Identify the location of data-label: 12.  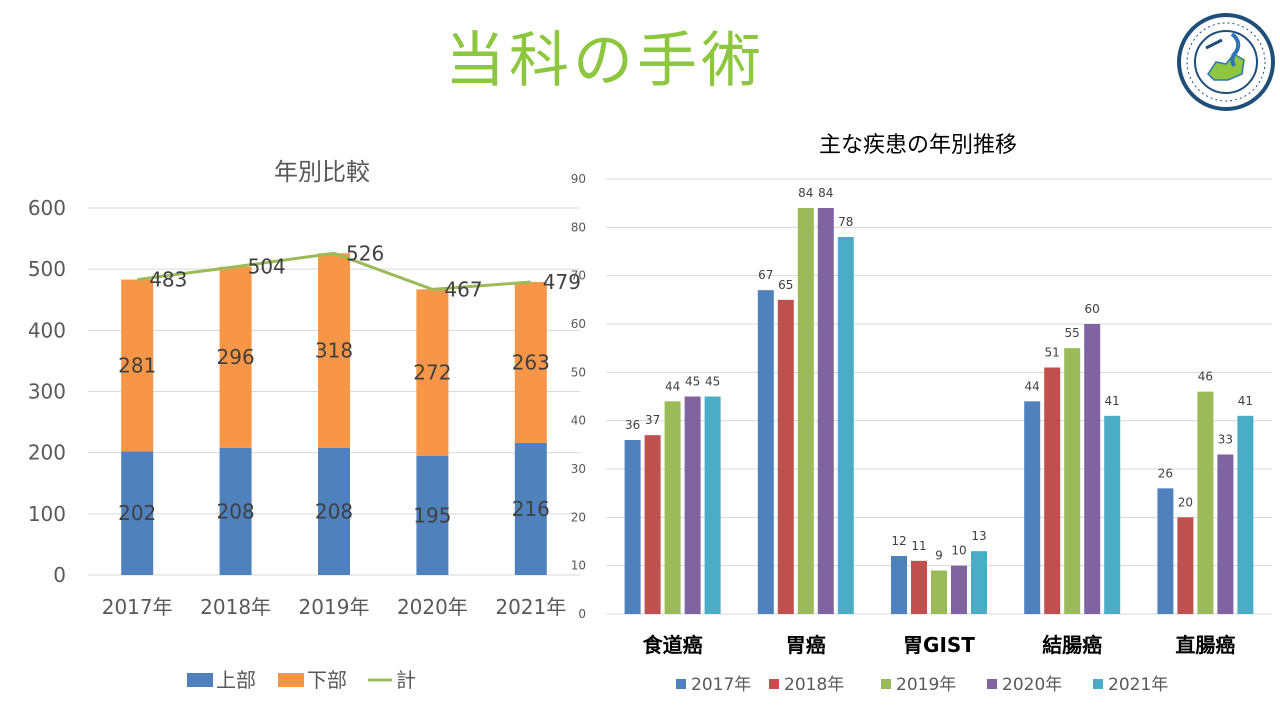
(898, 541).